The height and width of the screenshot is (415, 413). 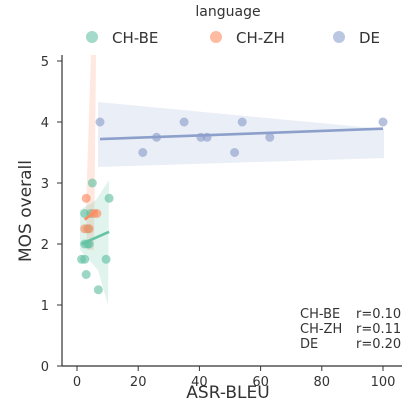 I want to click on legend-title: language, so click(x=227, y=12).